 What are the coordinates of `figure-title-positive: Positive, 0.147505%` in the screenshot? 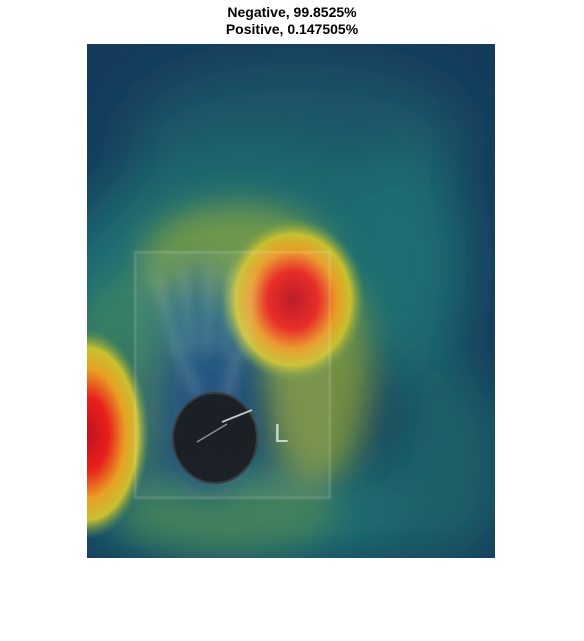 It's located at (292, 29).